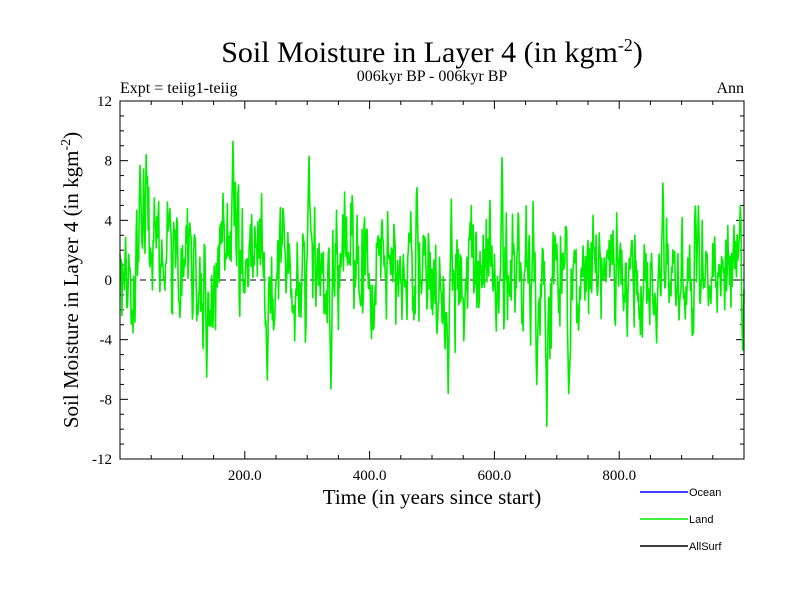 This screenshot has height=600, width=800. Describe the element at coordinates (71, 290) in the screenshot. I see `y-axis-label-main: Soil Moisture in Layer 4 (in kgm` at that location.